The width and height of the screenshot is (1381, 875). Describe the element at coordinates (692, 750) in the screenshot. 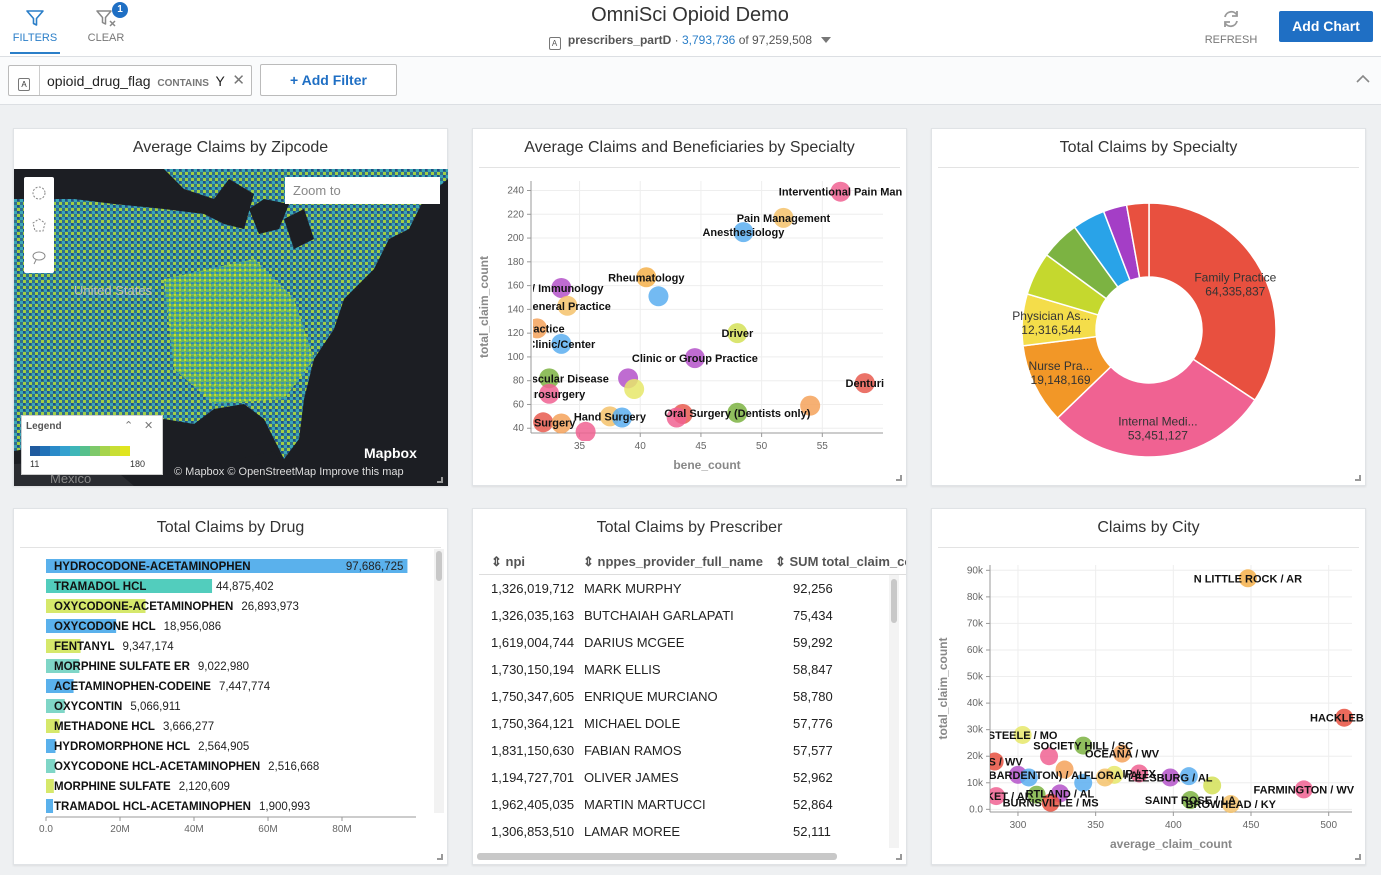

I see `table-row: 1,831,150,630 FABIAN RAMOS 57,577` at that location.